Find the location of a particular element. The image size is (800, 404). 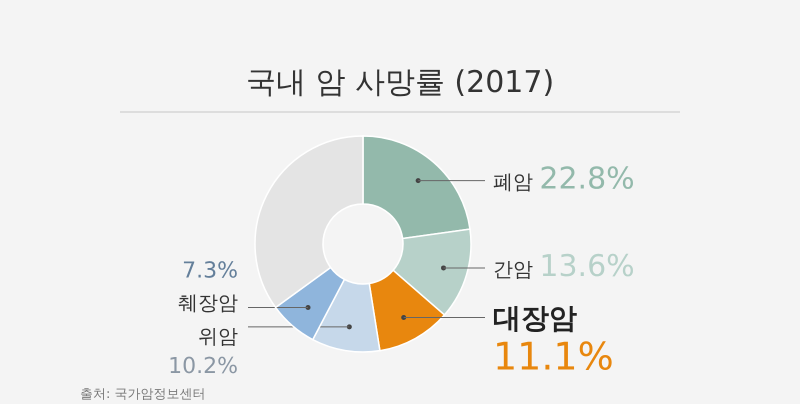

data-label: 11.1% is located at coordinates (553, 356).